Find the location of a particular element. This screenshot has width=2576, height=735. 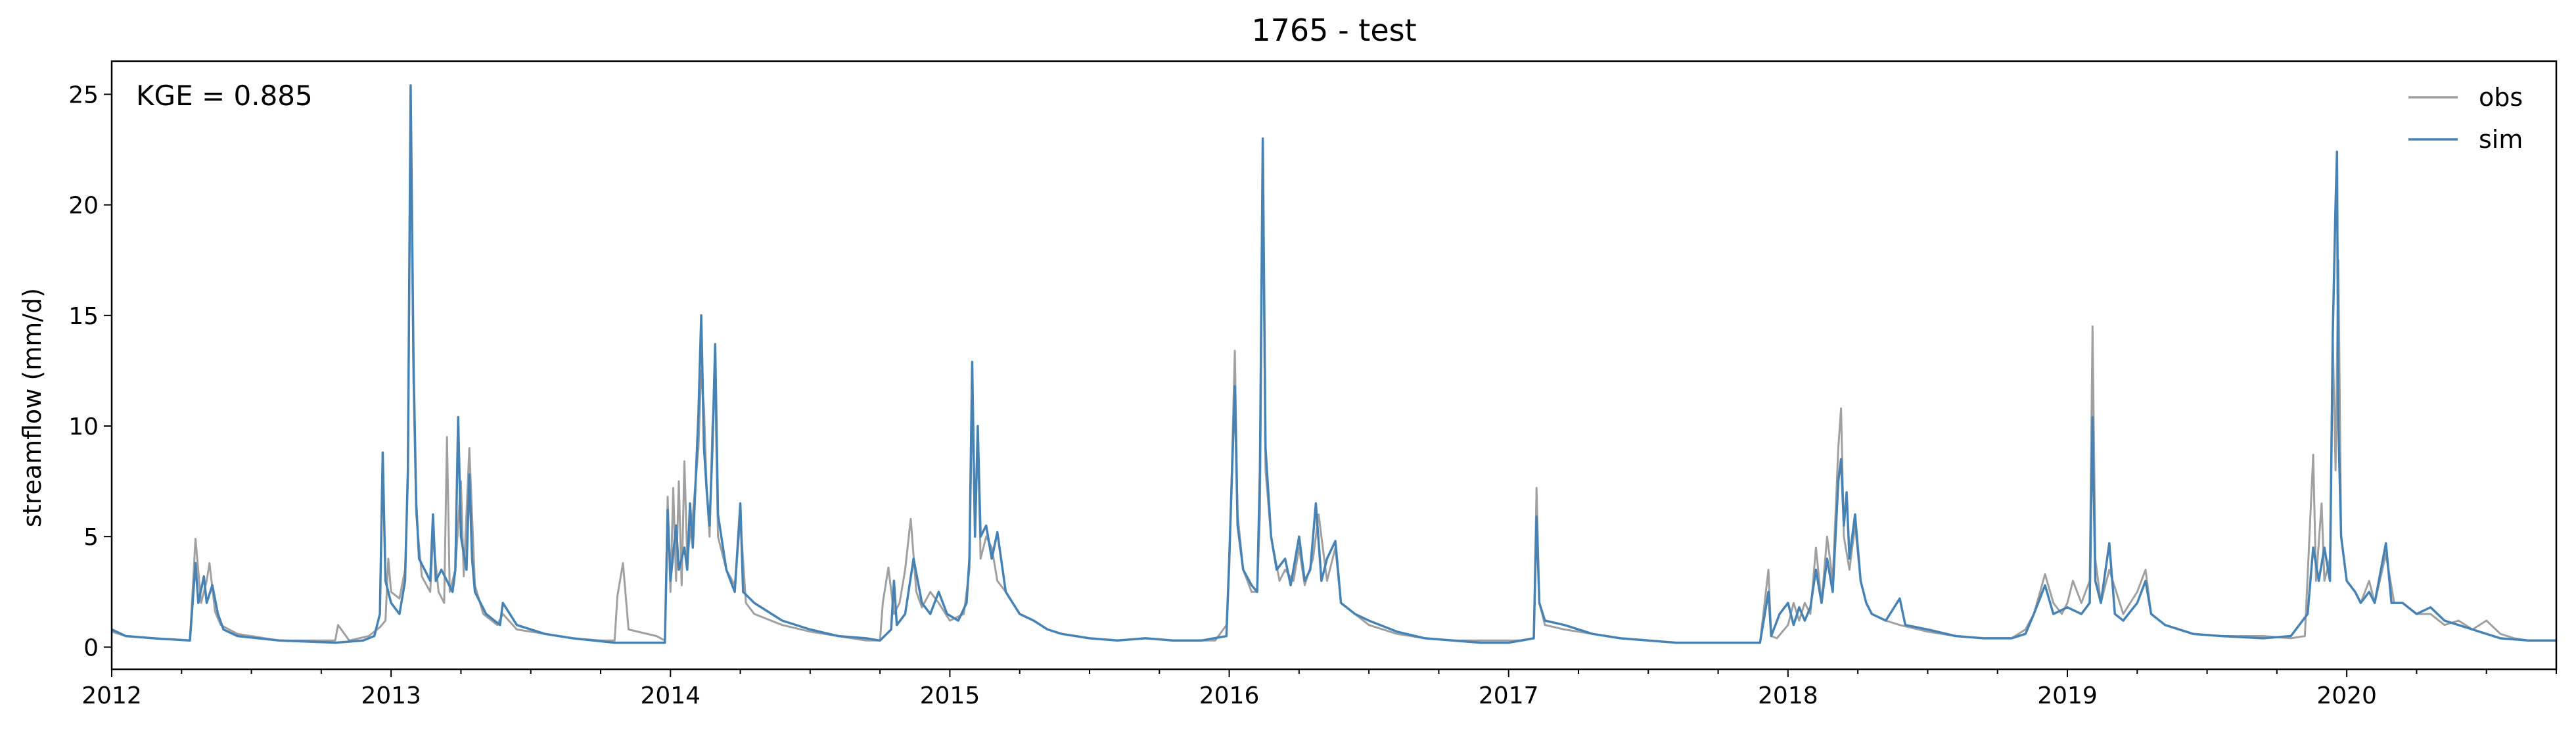

x-tick-label: 2017 is located at coordinates (1509, 695).